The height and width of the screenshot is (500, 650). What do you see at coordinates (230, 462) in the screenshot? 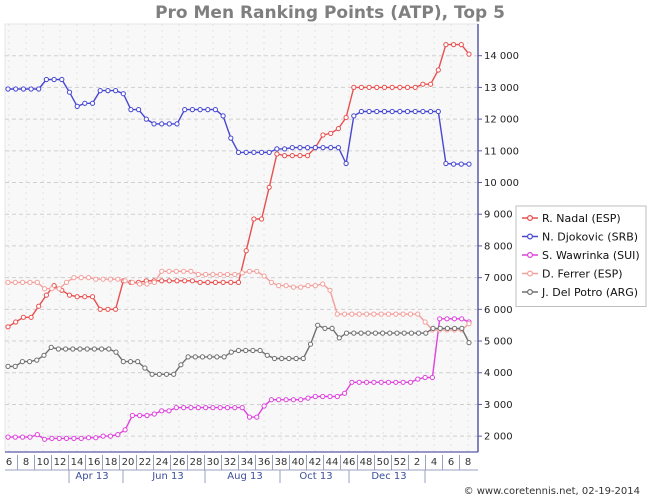
I see `x-tick-label: 32` at bounding box center [230, 462].